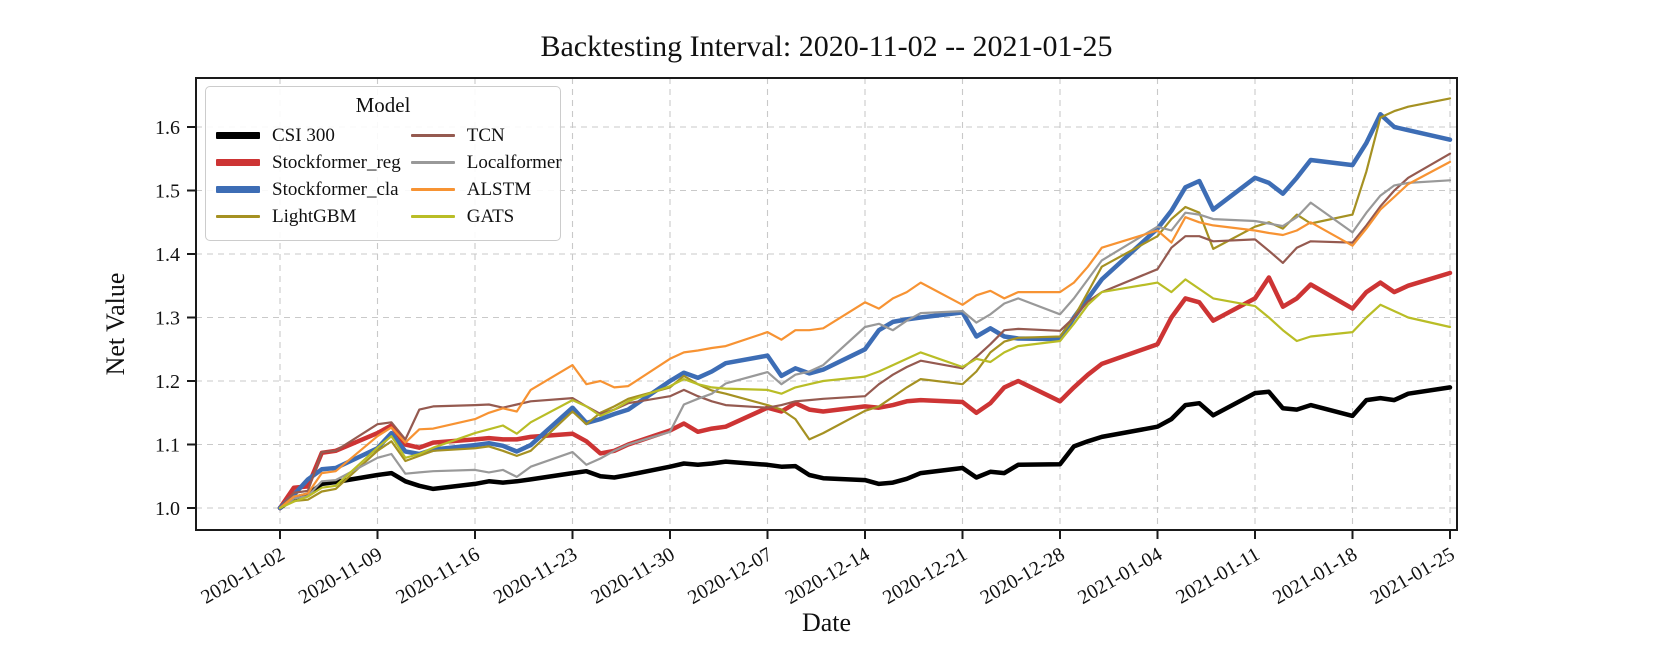 The image size is (1661, 664). Describe the element at coordinates (167, 509) in the screenshot. I see `y-tick-label: 1.0` at that location.